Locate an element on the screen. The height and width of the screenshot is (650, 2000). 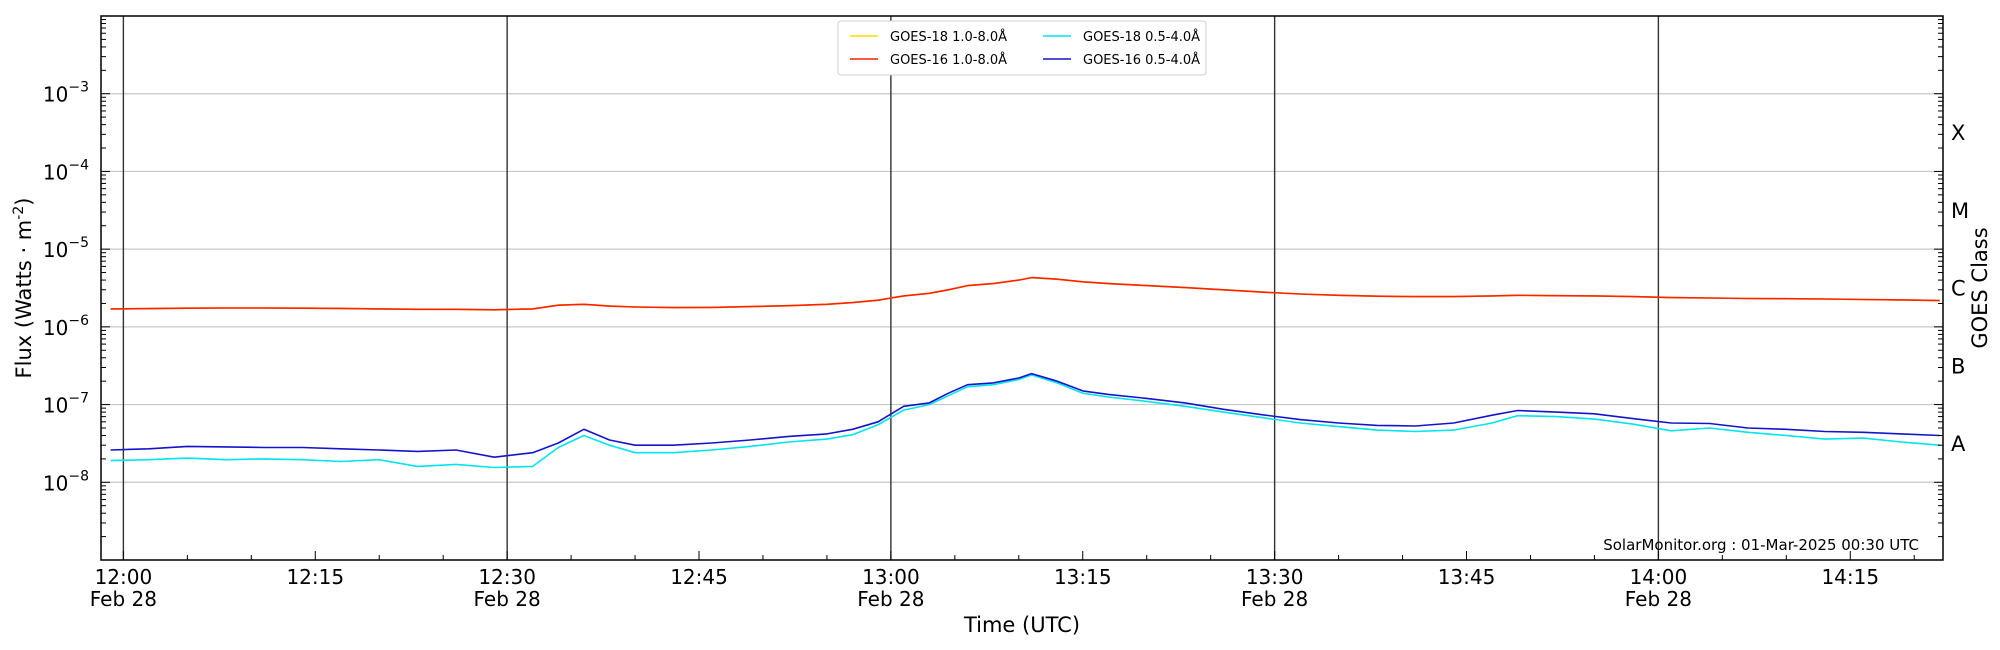
x-tick-label: 14:15 is located at coordinates (1850, 577).